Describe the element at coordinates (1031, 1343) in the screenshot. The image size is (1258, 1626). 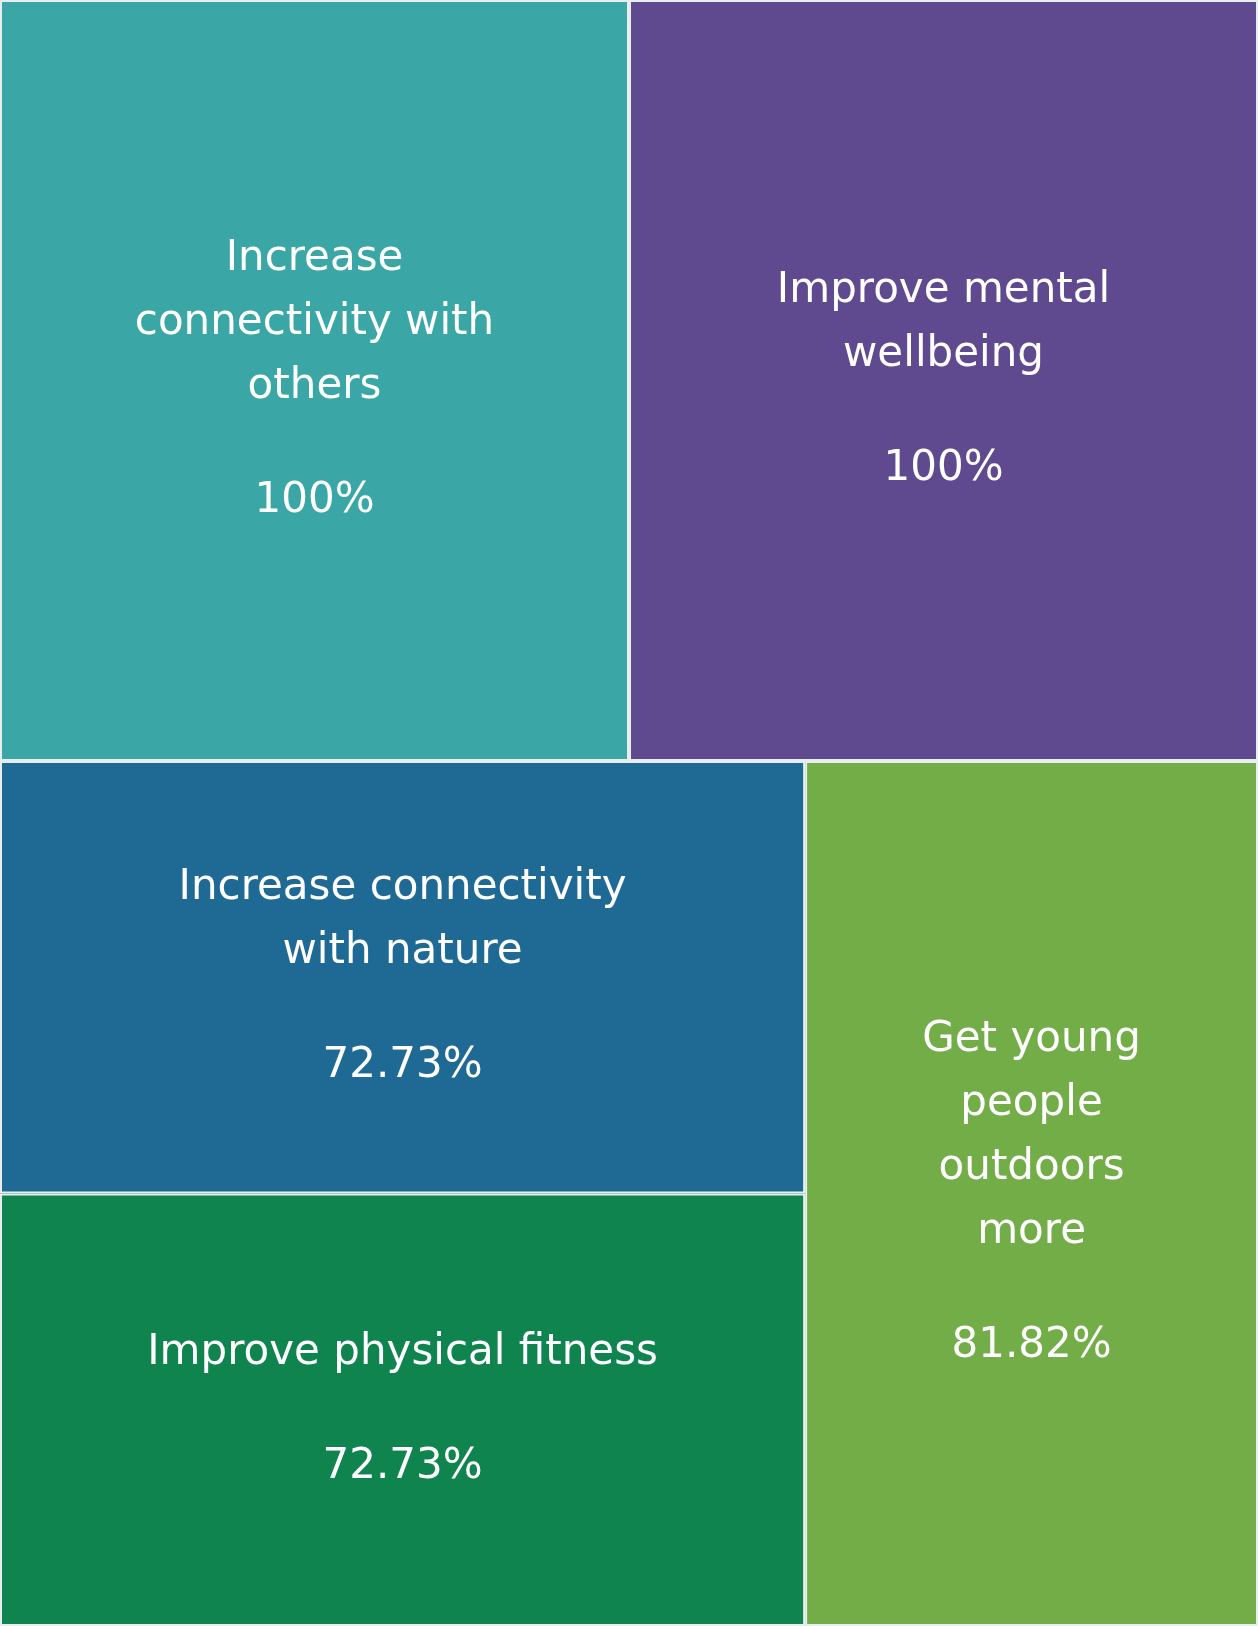
I see `data-label: 81.82%` at that location.